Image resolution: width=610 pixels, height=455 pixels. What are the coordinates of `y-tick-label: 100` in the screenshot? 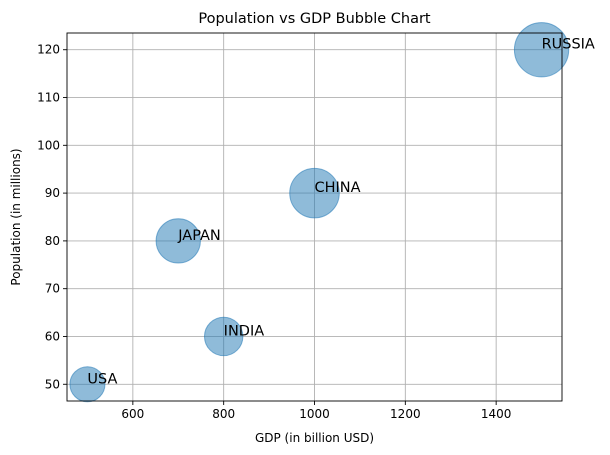 It's located at (48, 145).